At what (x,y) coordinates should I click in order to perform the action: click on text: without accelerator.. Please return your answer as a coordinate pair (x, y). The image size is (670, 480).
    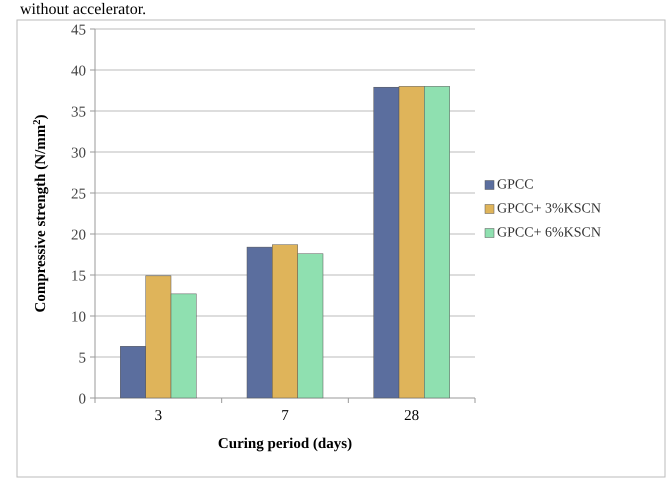
    Looking at the image, I should click on (83, 9).